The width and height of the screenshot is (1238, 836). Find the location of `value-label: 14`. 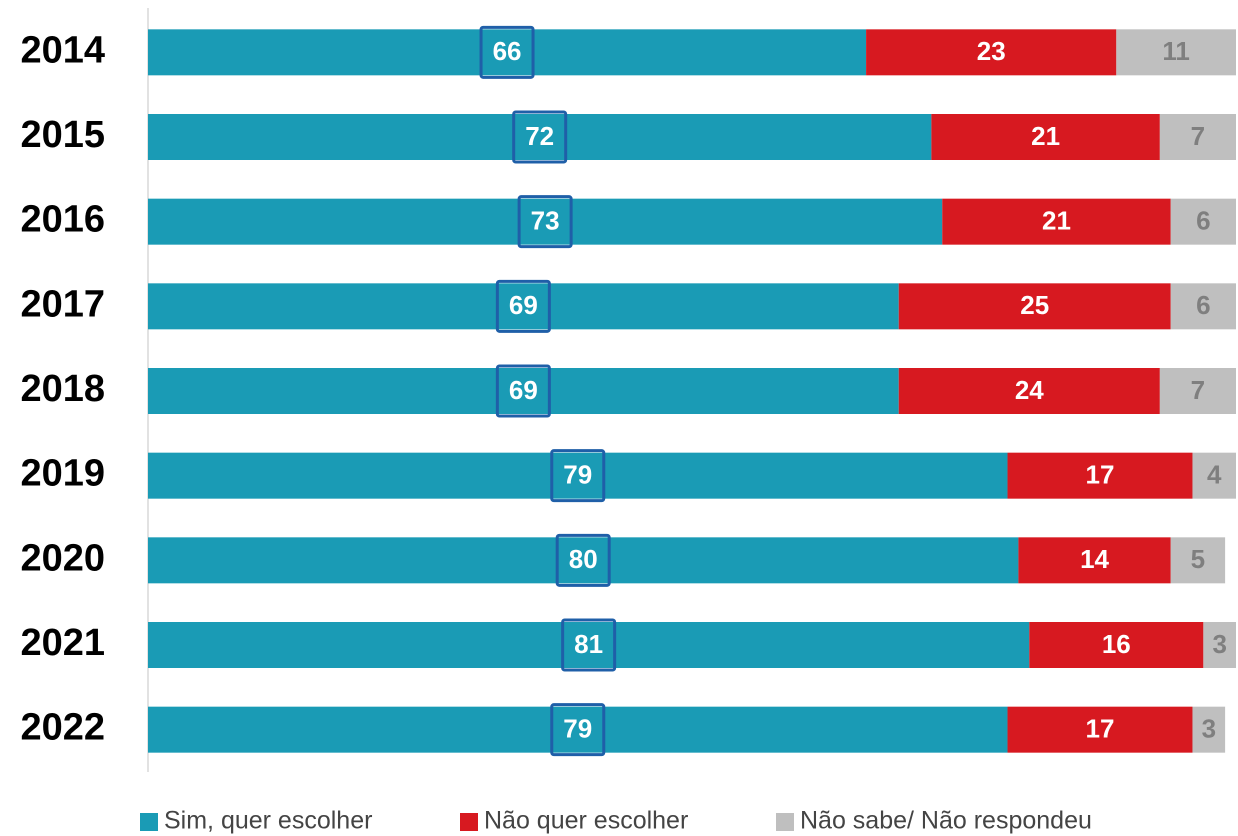

value-label: 14 is located at coordinates (1094, 559).